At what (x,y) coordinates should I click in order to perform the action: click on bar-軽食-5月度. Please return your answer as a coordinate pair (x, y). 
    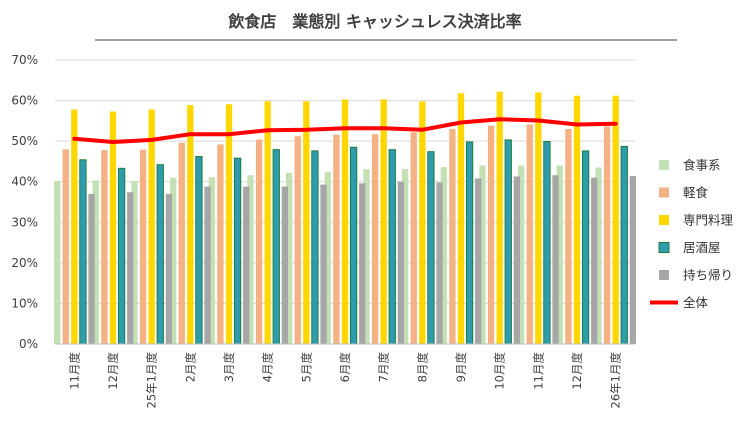
    Looking at the image, I should click on (297, 240).